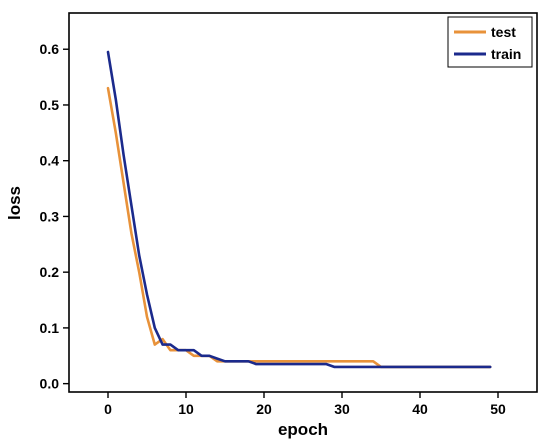 Image resolution: width=550 pixels, height=446 pixels. I want to click on x-tick-label: 0, so click(108, 409).